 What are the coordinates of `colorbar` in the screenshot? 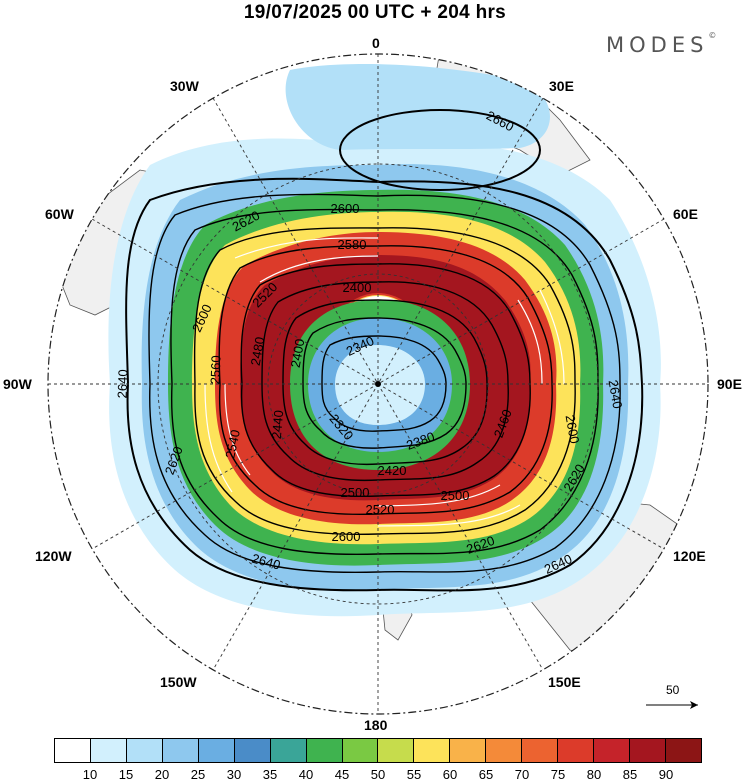 It's located at (378, 750).